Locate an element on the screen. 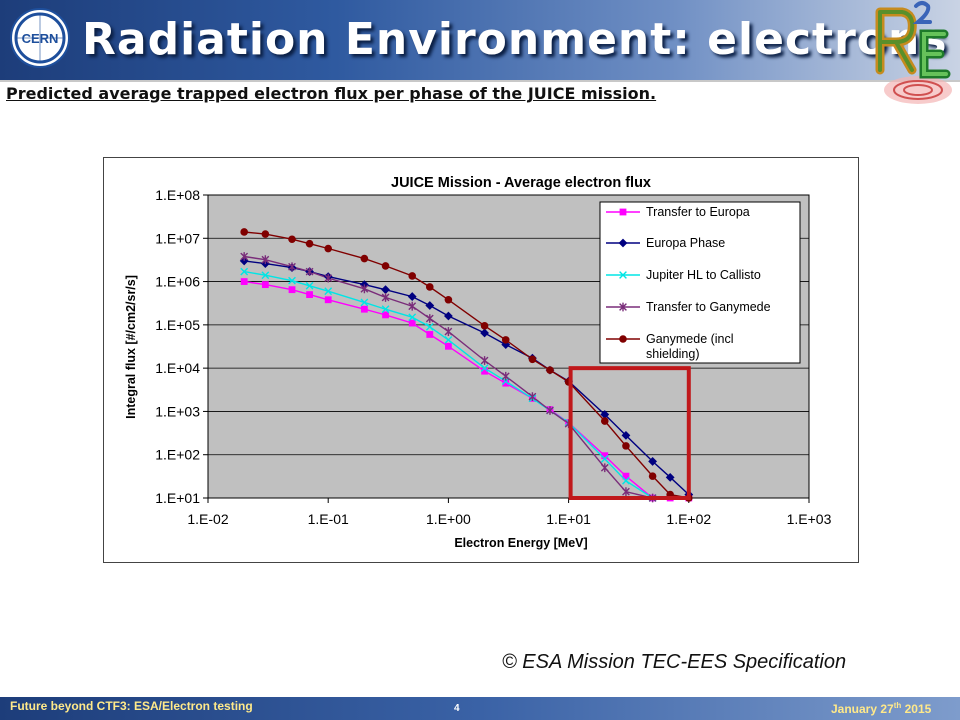  footer-date-suffix: th is located at coordinates (897, 705).